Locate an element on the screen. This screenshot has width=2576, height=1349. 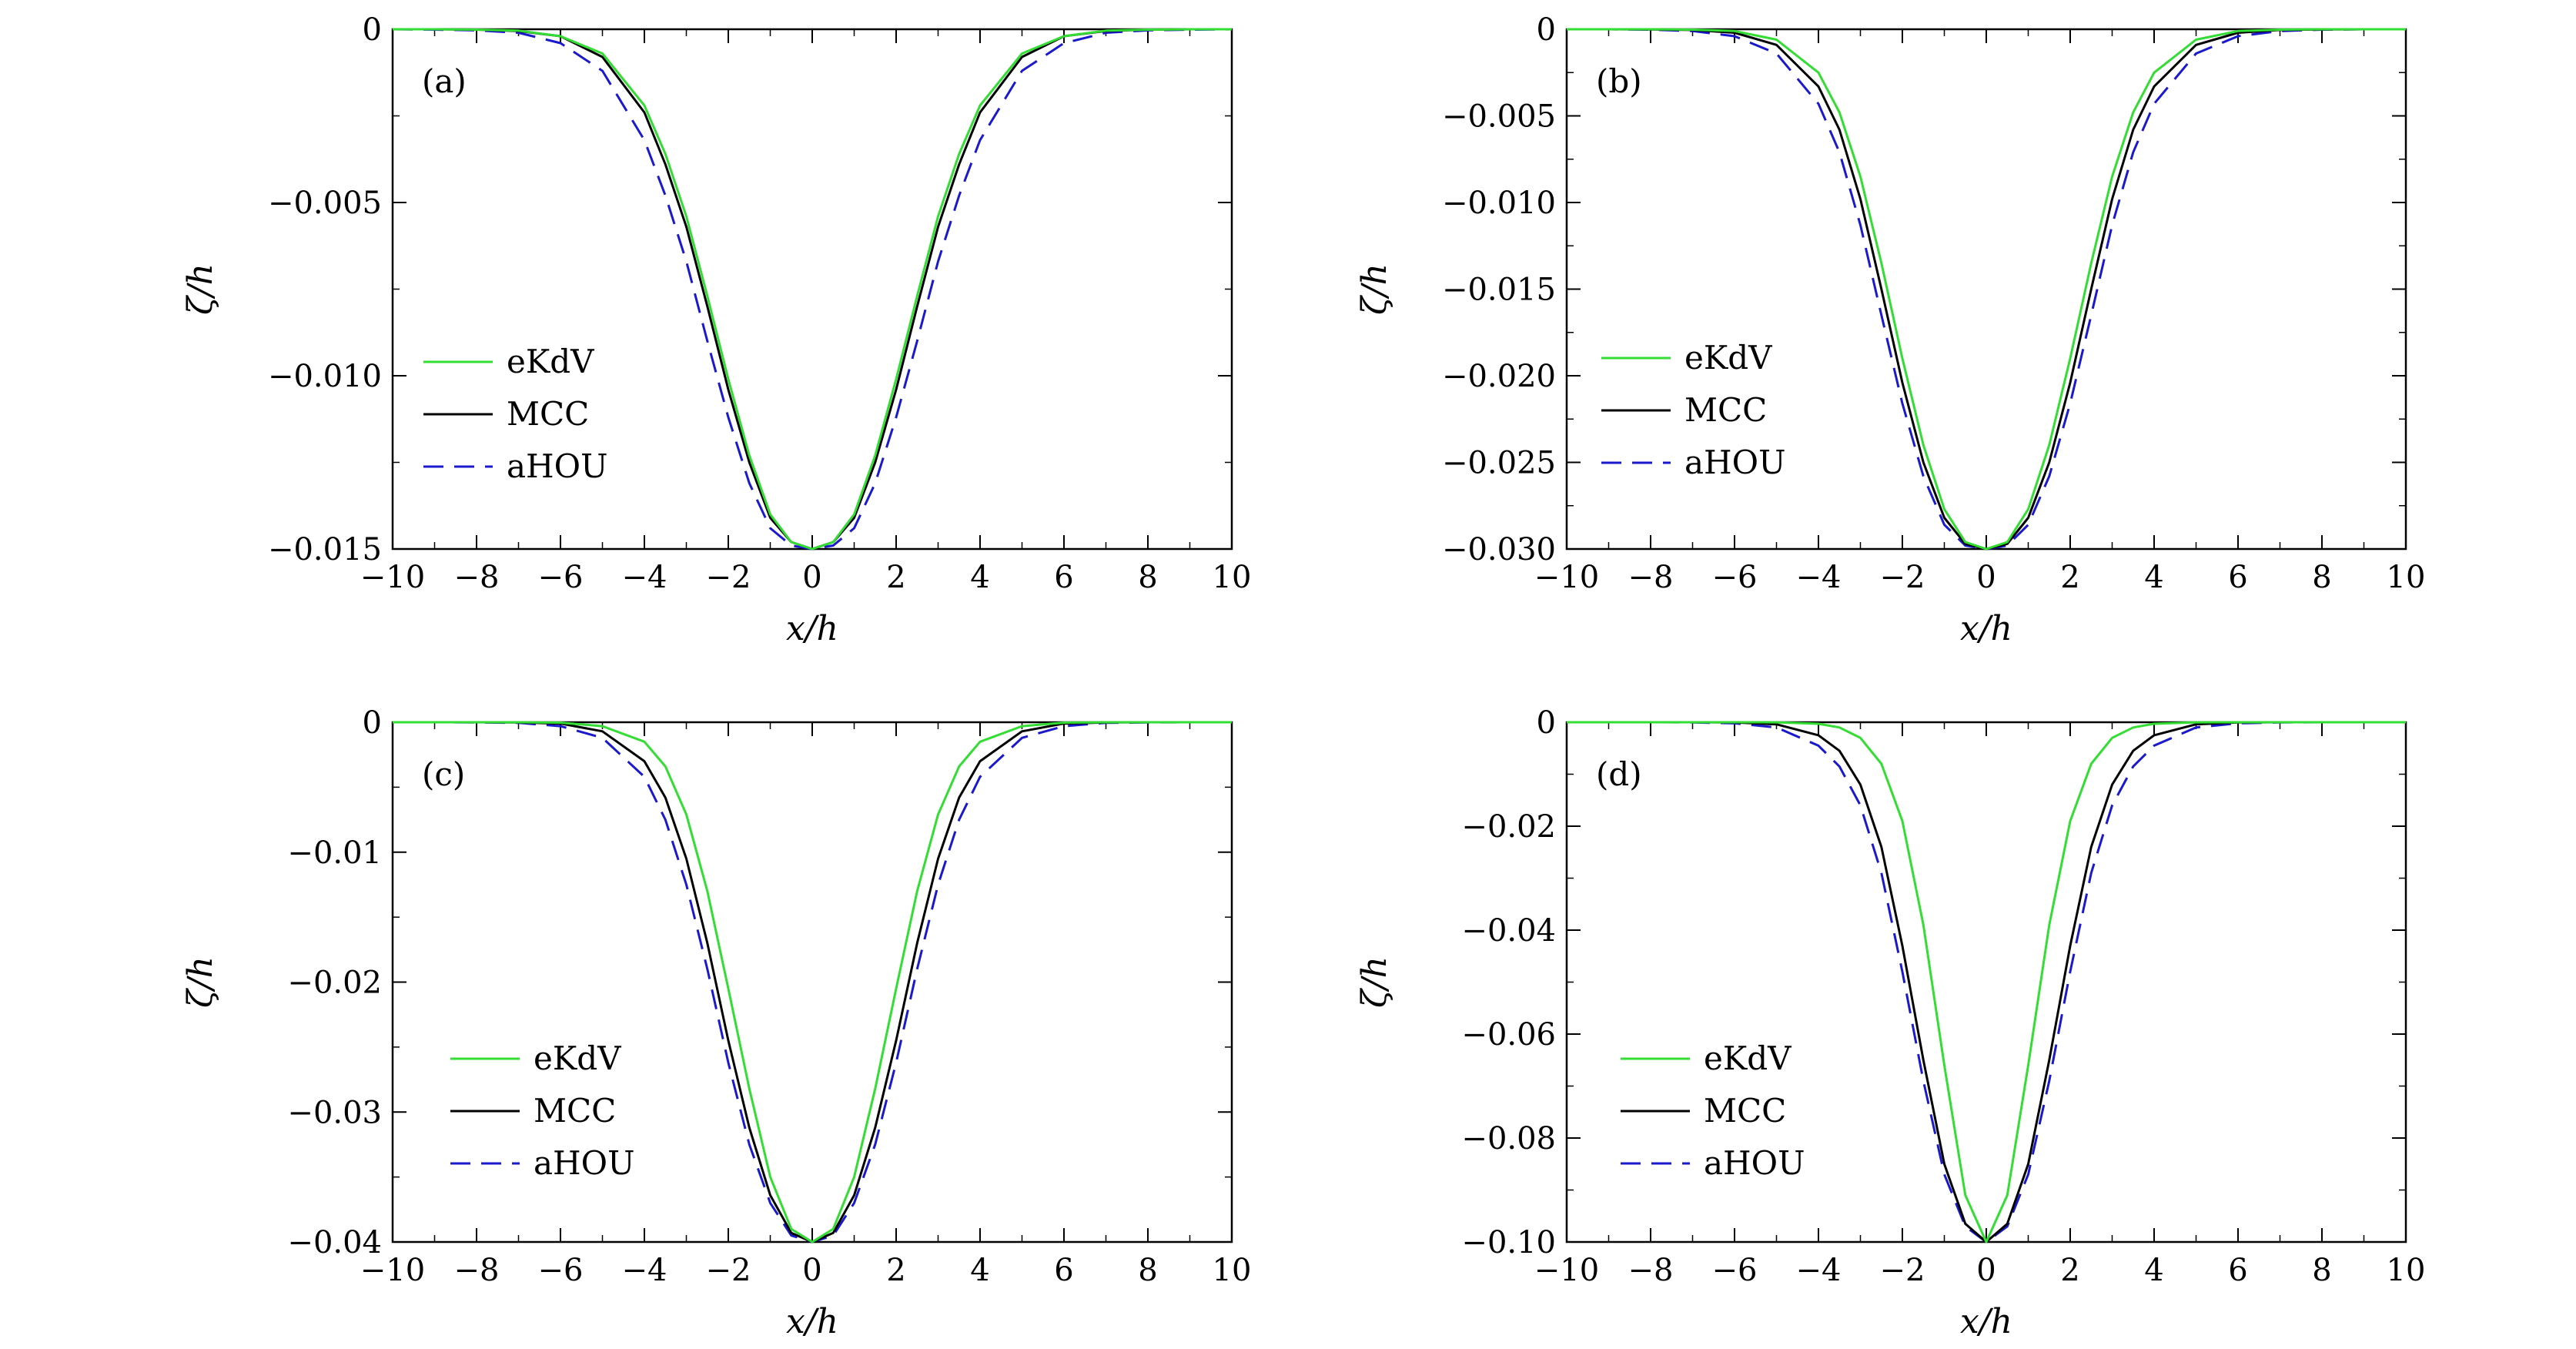
y-tick-label: −0.030 is located at coordinates (1499, 549).